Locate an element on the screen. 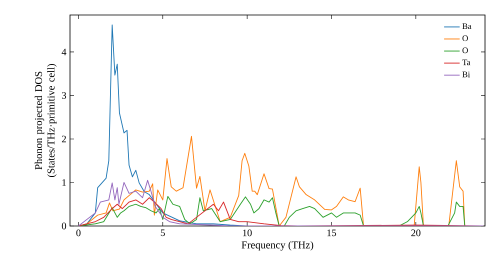  y-axis-title: Phonon projected DOS (States/THz·primitive cell) is located at coordinates (45, 120).